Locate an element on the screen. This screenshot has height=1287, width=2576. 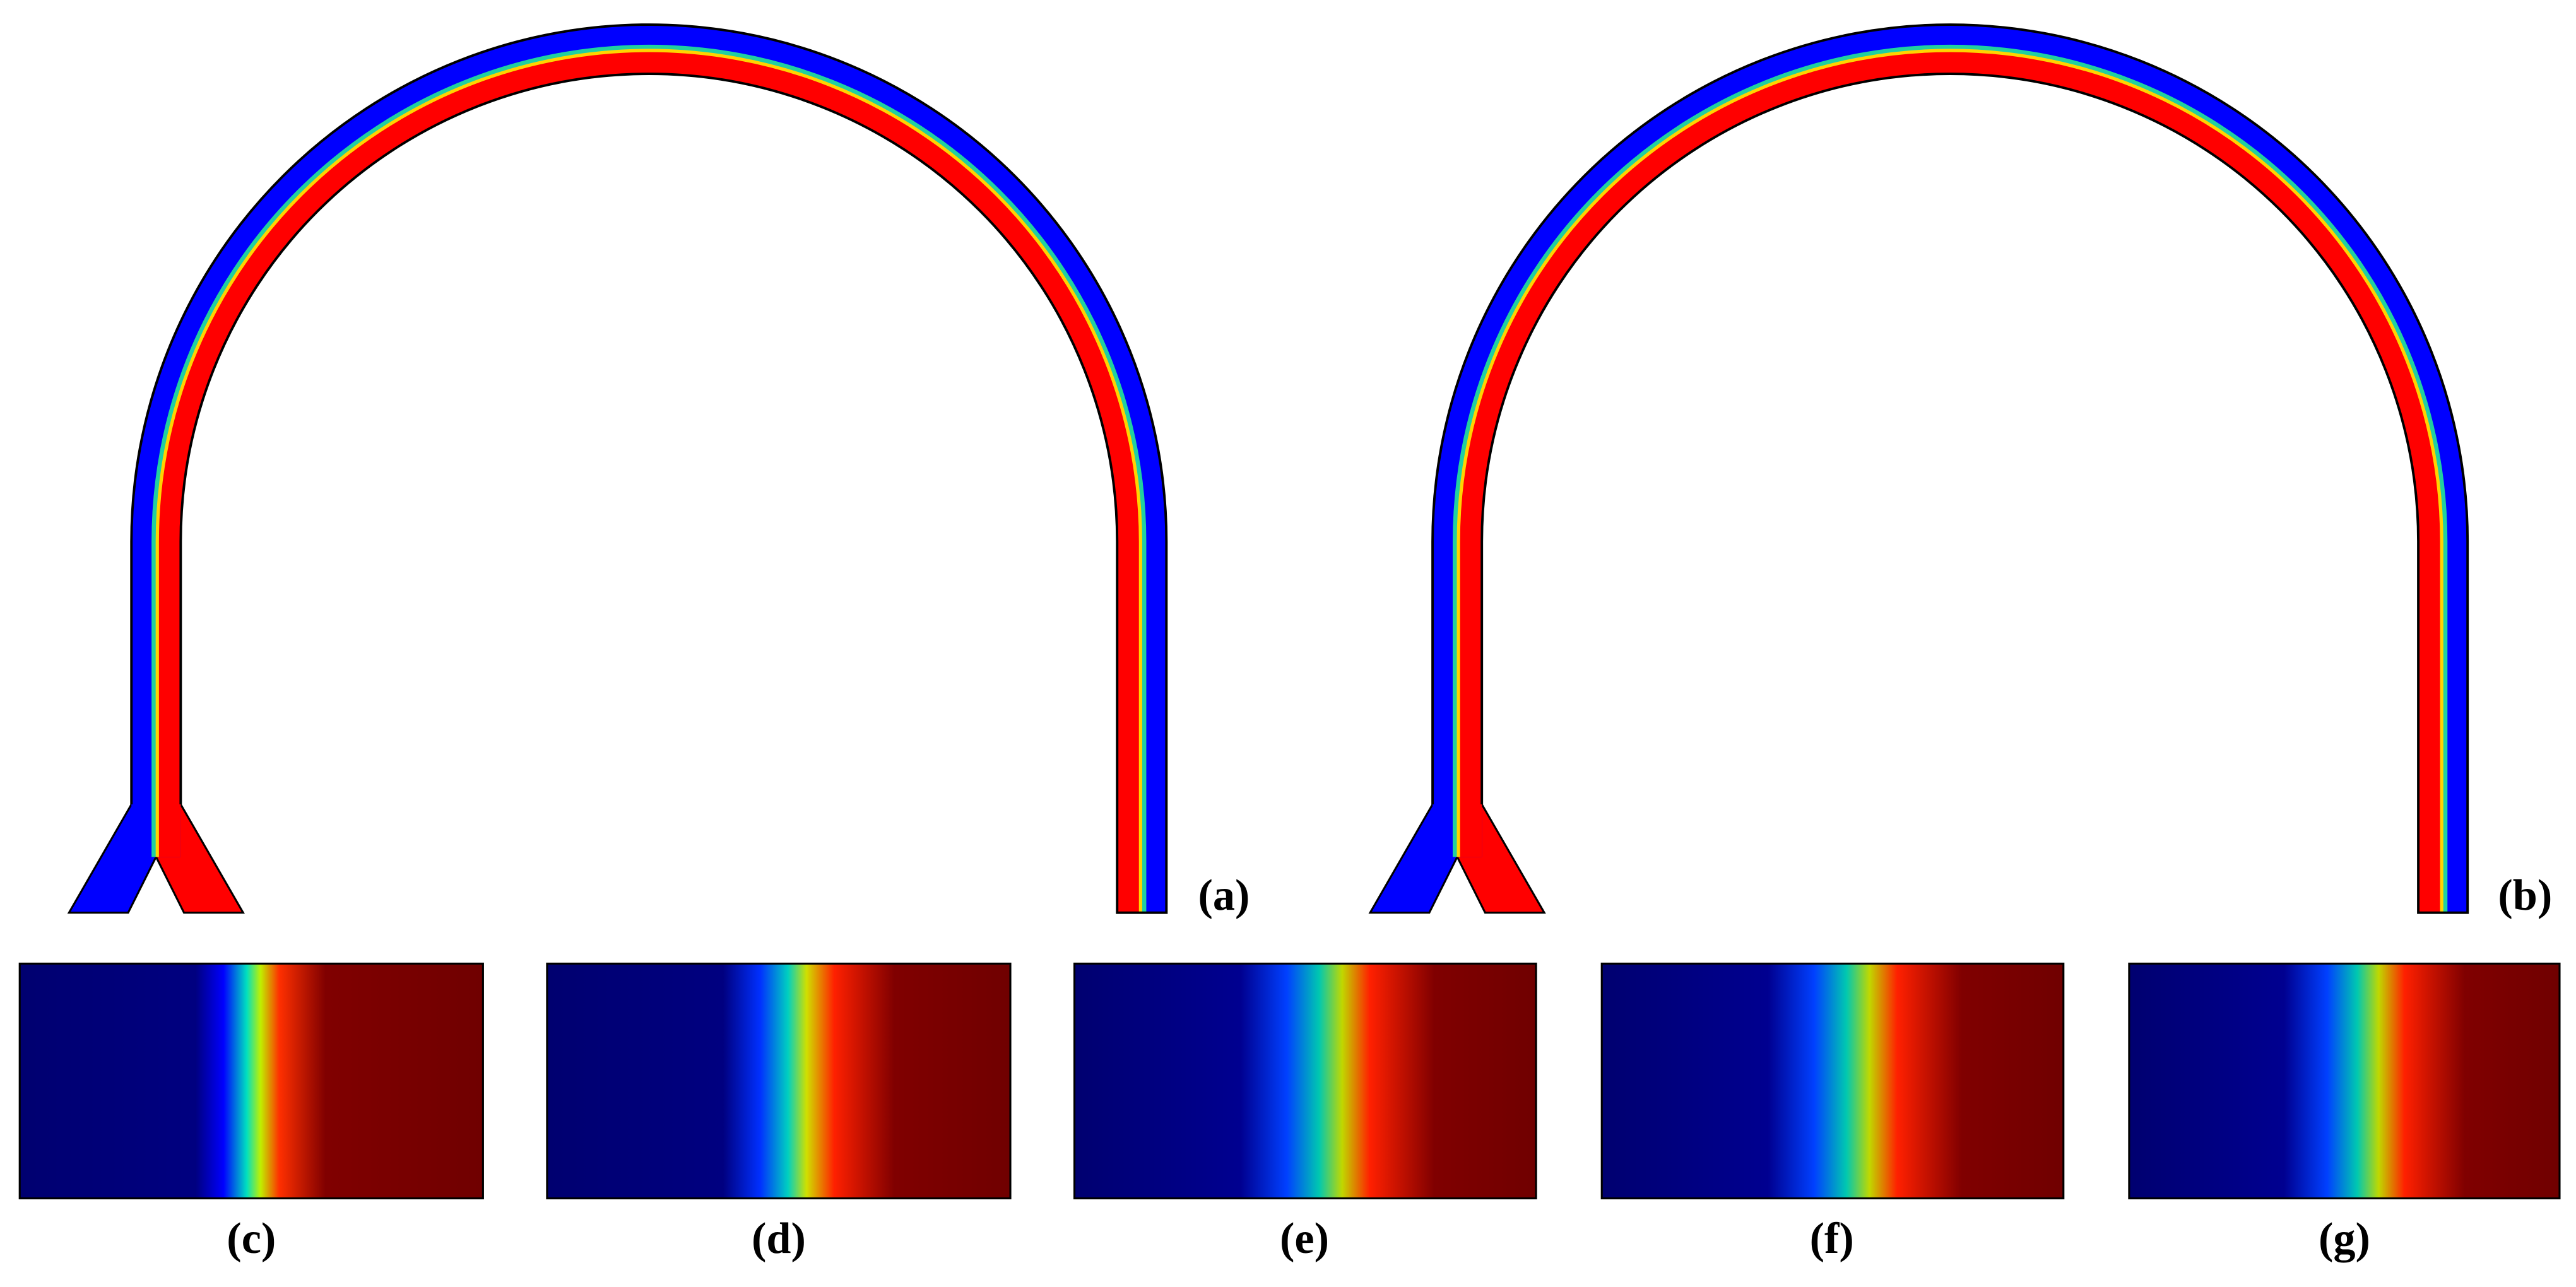
panel-label: (g) is located at coordinates (2345, 1238).